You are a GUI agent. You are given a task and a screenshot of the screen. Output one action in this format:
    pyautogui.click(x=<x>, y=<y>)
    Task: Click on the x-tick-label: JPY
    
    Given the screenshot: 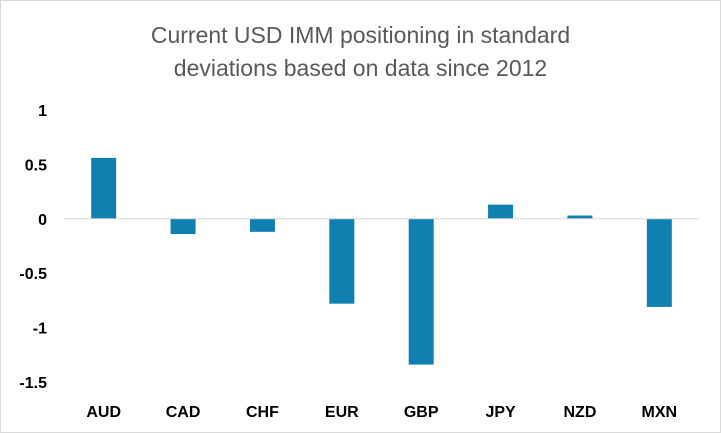 What is the action you would take?
    pyautogui.click(x=500, y=412)
    